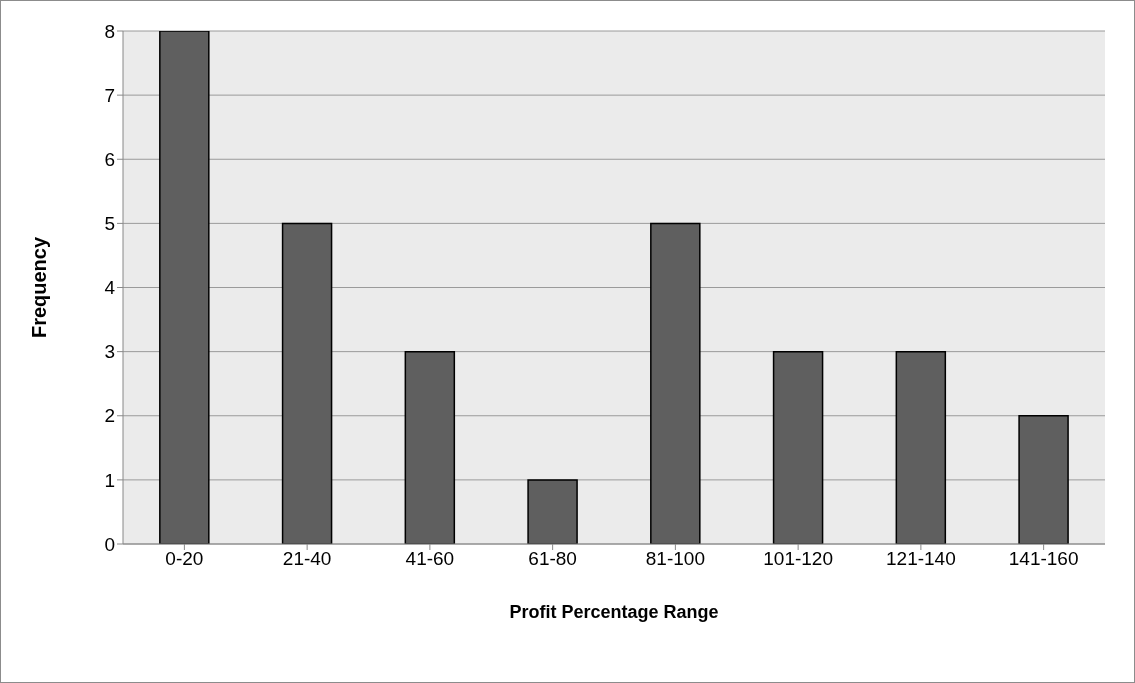 The width and height of the screenshot is (1135, 683). What do you see at coordinates (109, 480) in the screenshot?
I see `y-tick-label: 1` at bounding box center [109, 480].